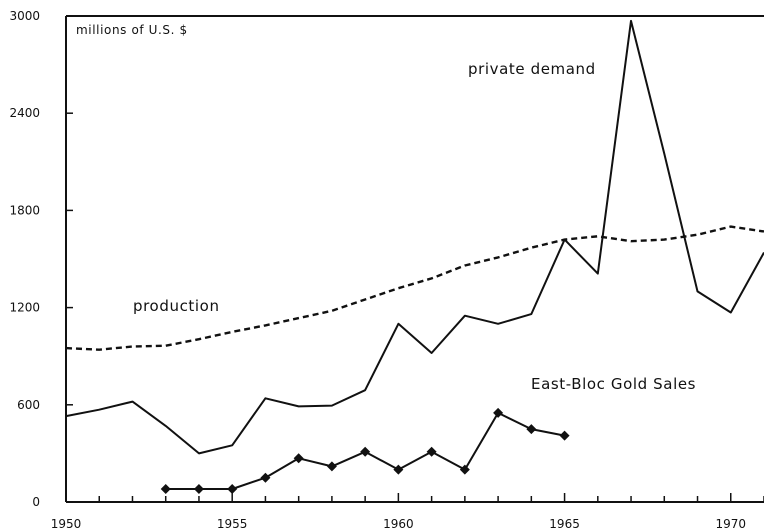  I want to click on y-tick-label: 0, so click(36, 502).